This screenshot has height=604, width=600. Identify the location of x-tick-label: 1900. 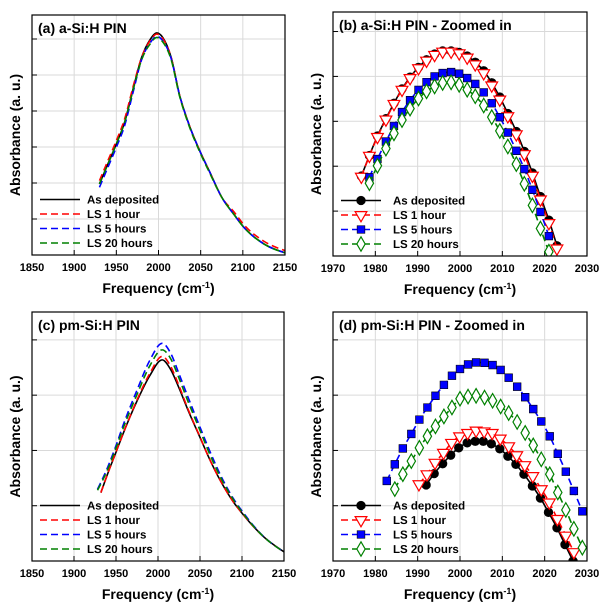
(74, 574).